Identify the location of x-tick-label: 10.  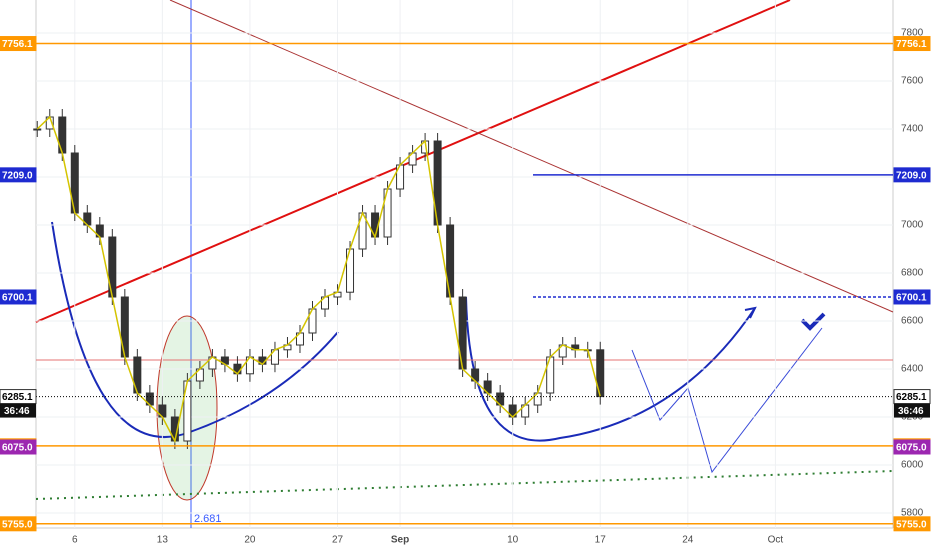
(513, 540).